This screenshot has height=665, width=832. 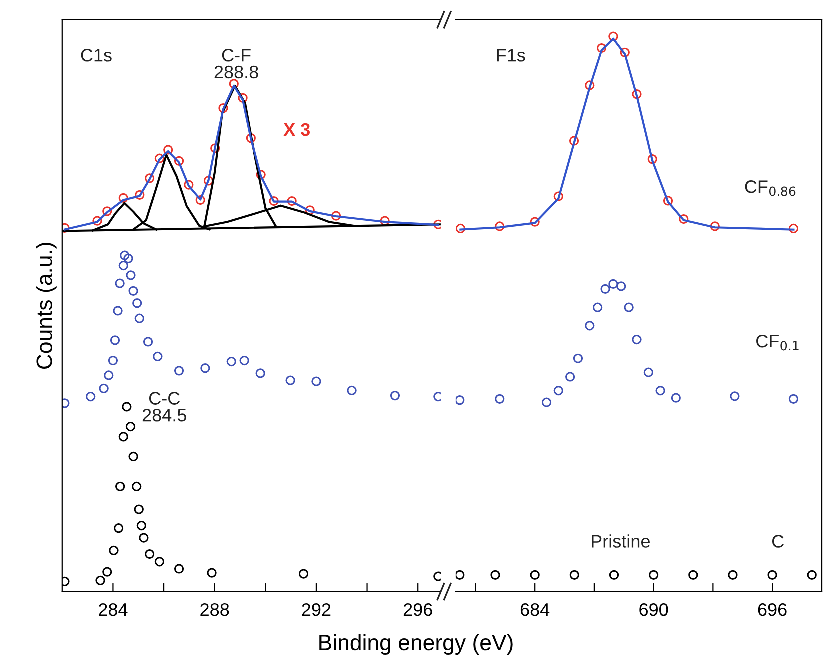 What do you see at coordinates (46, 306) in the screenshot?
I see `y-axis-title: Counts (a.u.)` at bounding box center [46, 306].